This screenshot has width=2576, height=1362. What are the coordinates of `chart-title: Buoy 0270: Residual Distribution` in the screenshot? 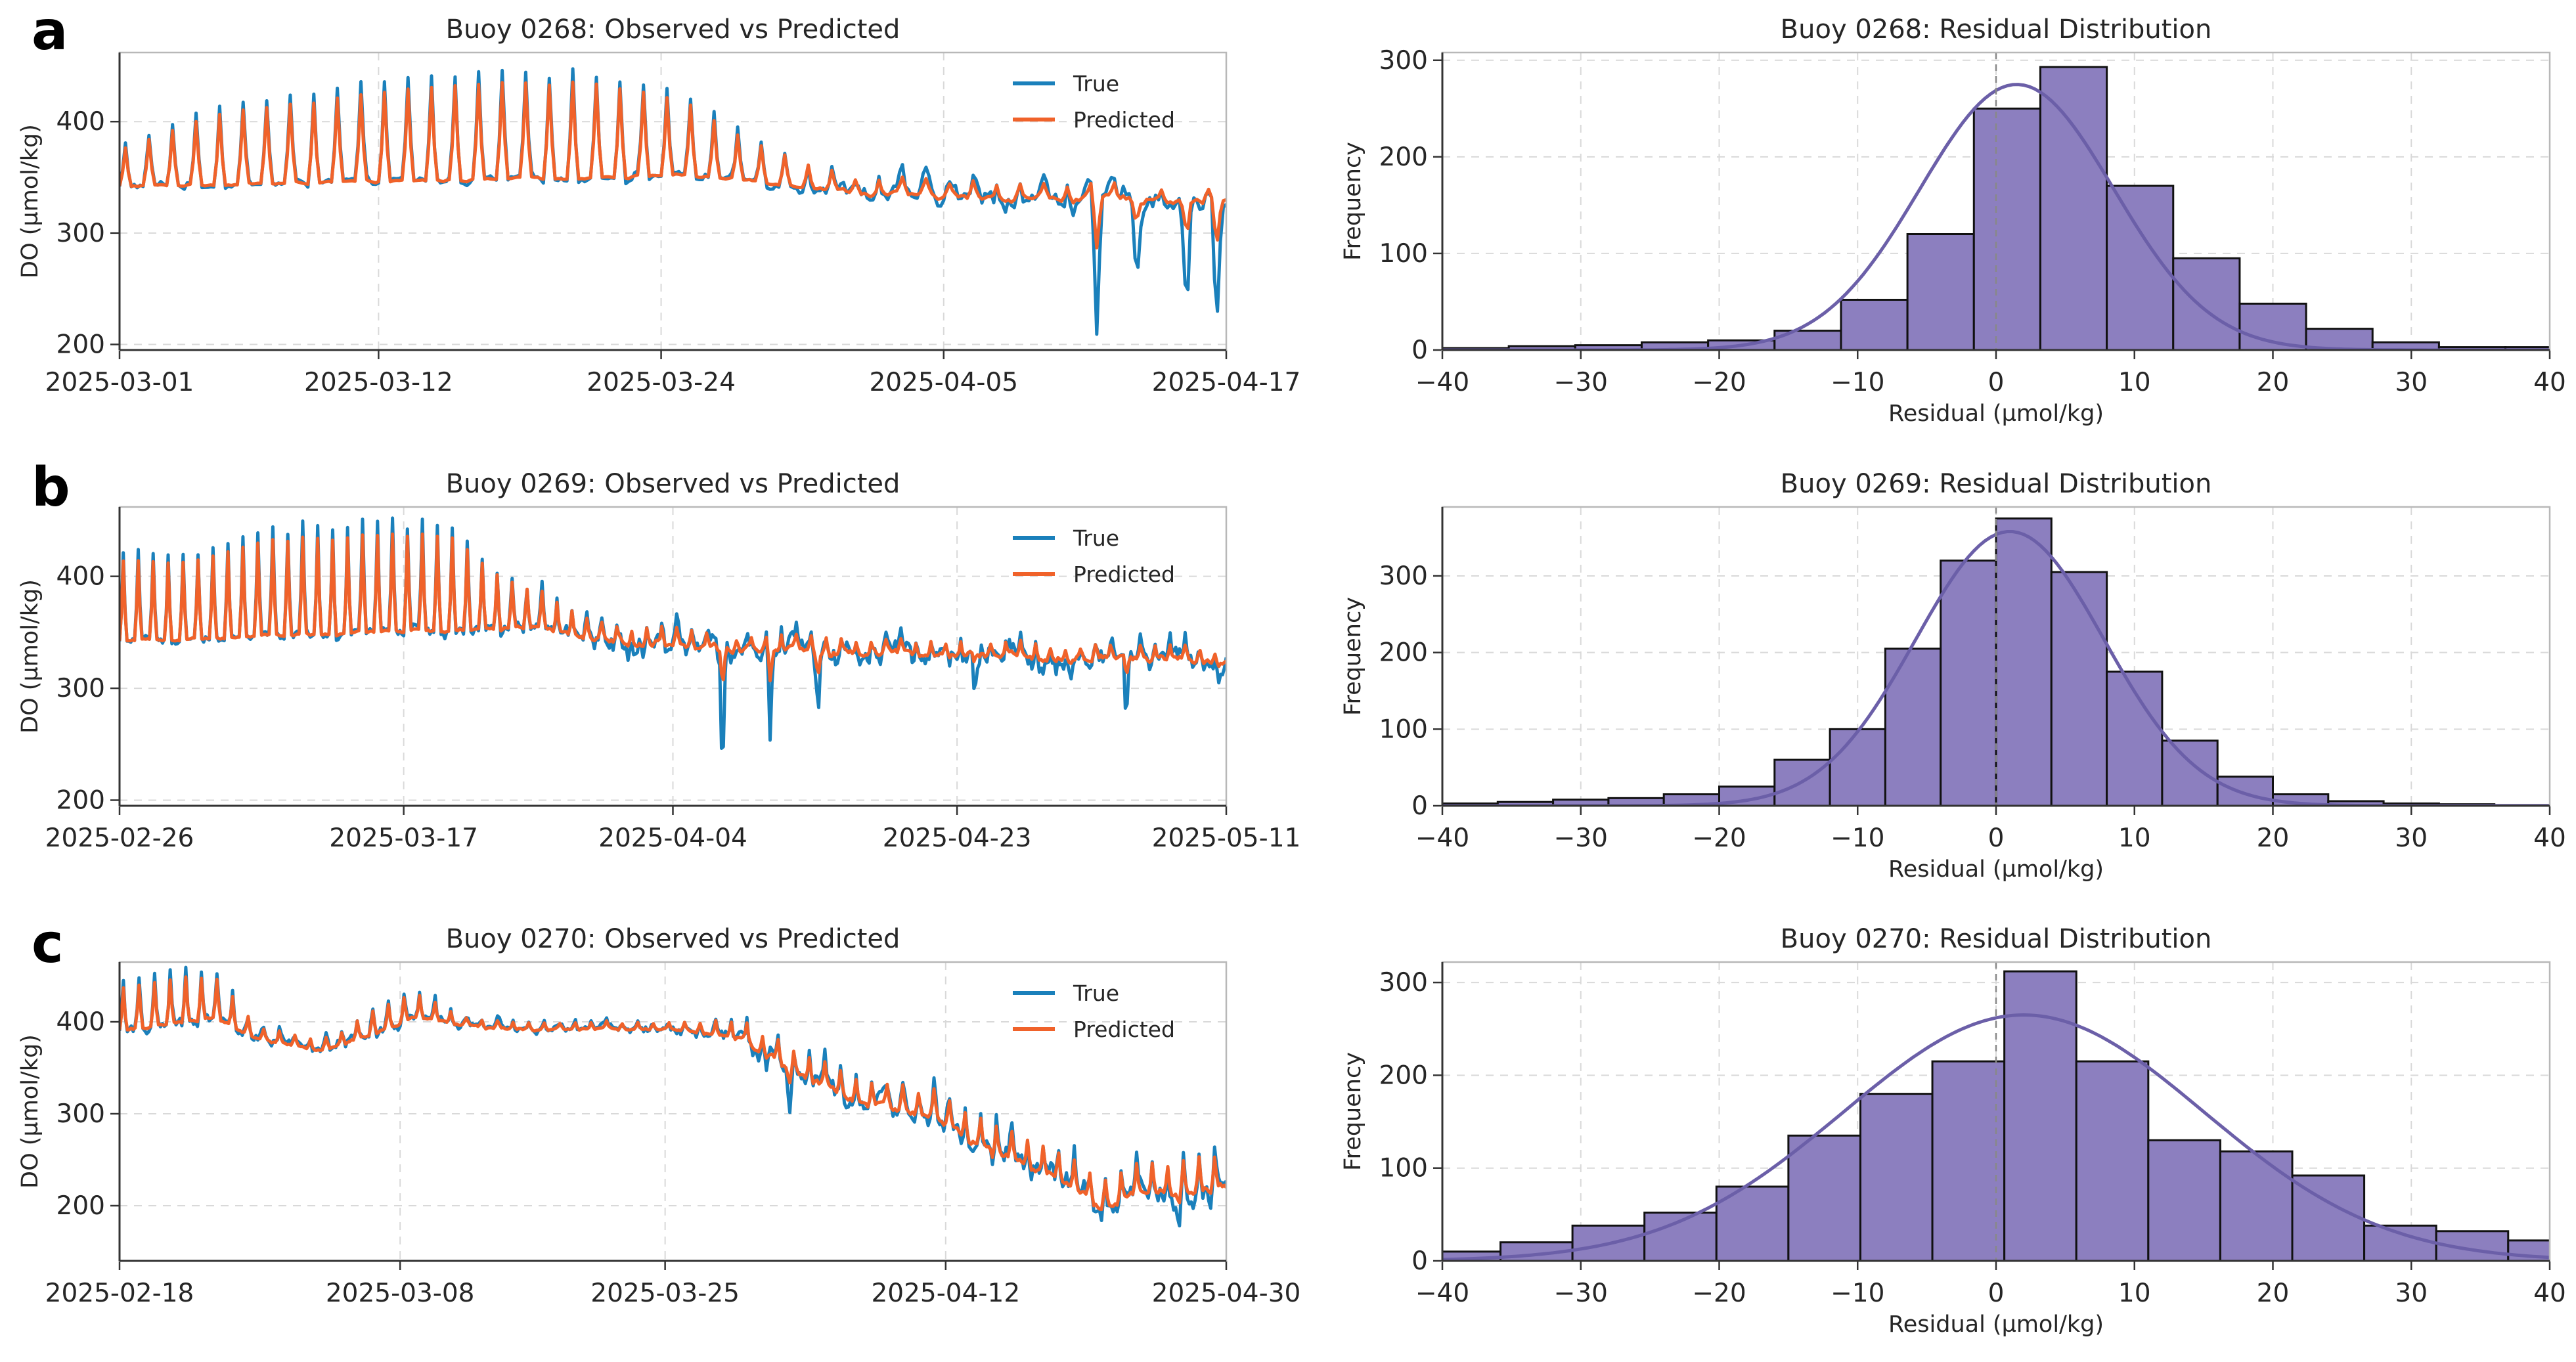 It's located at (1996, 939).